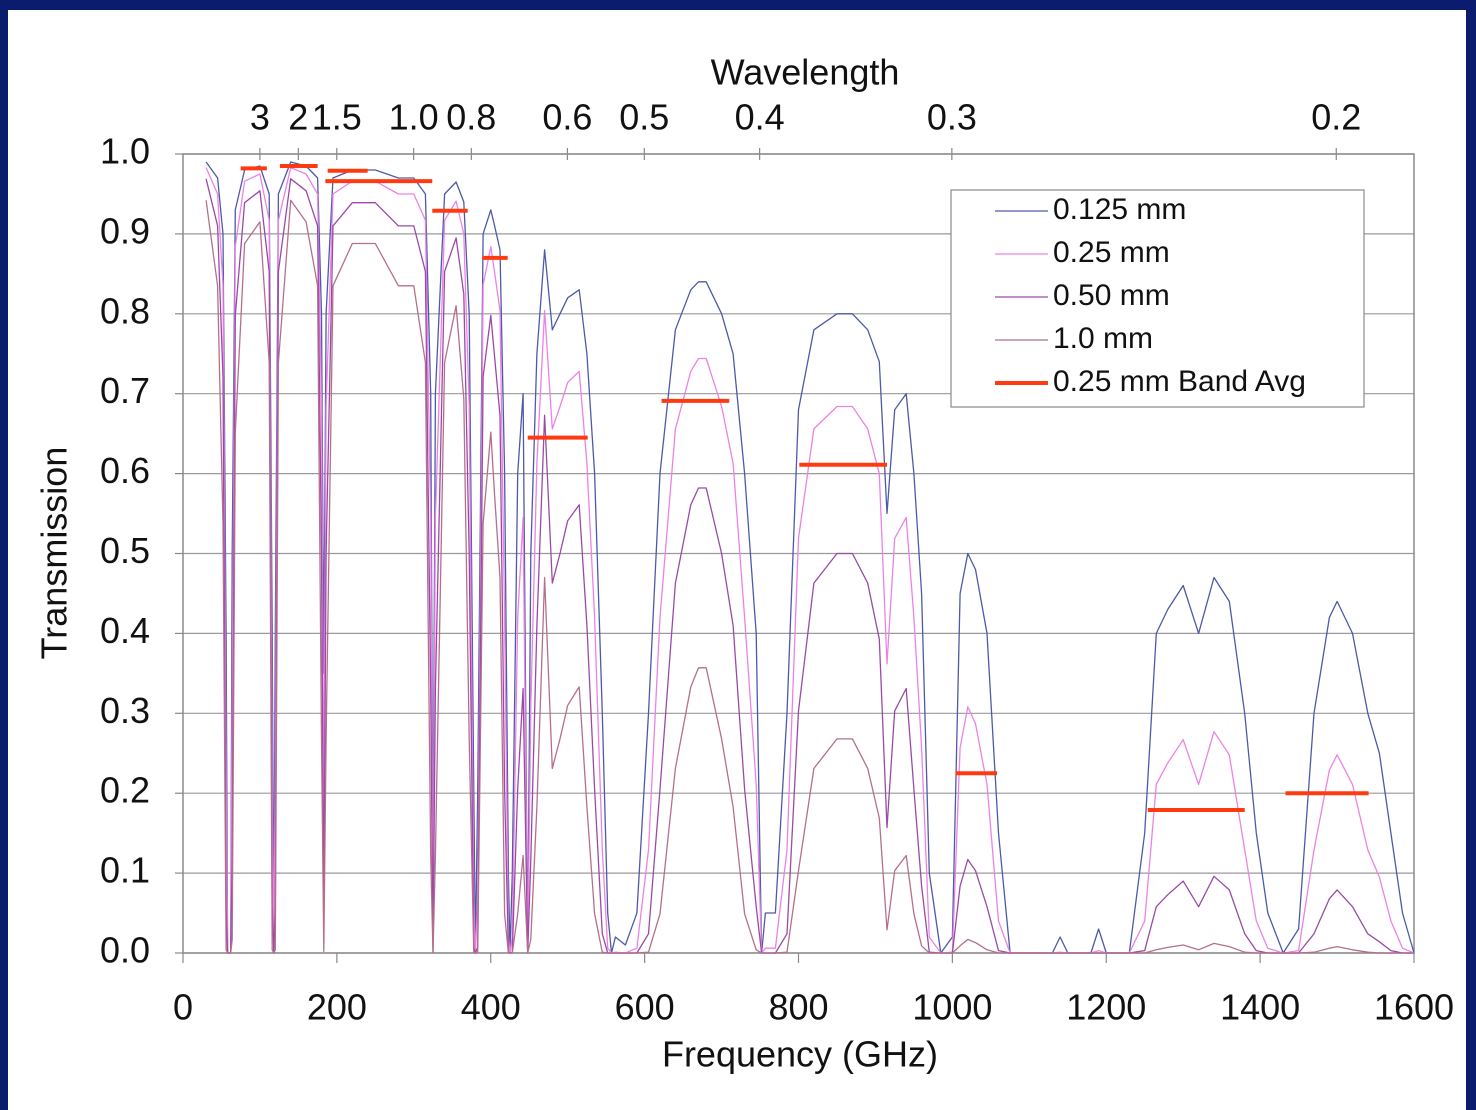 This screenshot has width=1476, height=1110. I want to click on y-tick-label: 0.0, so click(125, 950).